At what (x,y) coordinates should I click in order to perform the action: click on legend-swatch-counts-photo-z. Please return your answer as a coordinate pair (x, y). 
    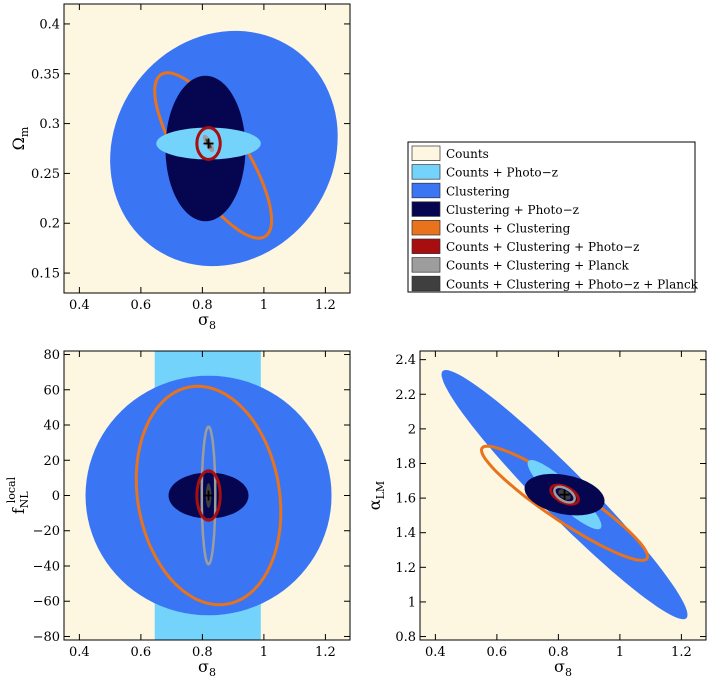
    Looking at the image, I should click on (426, 172).